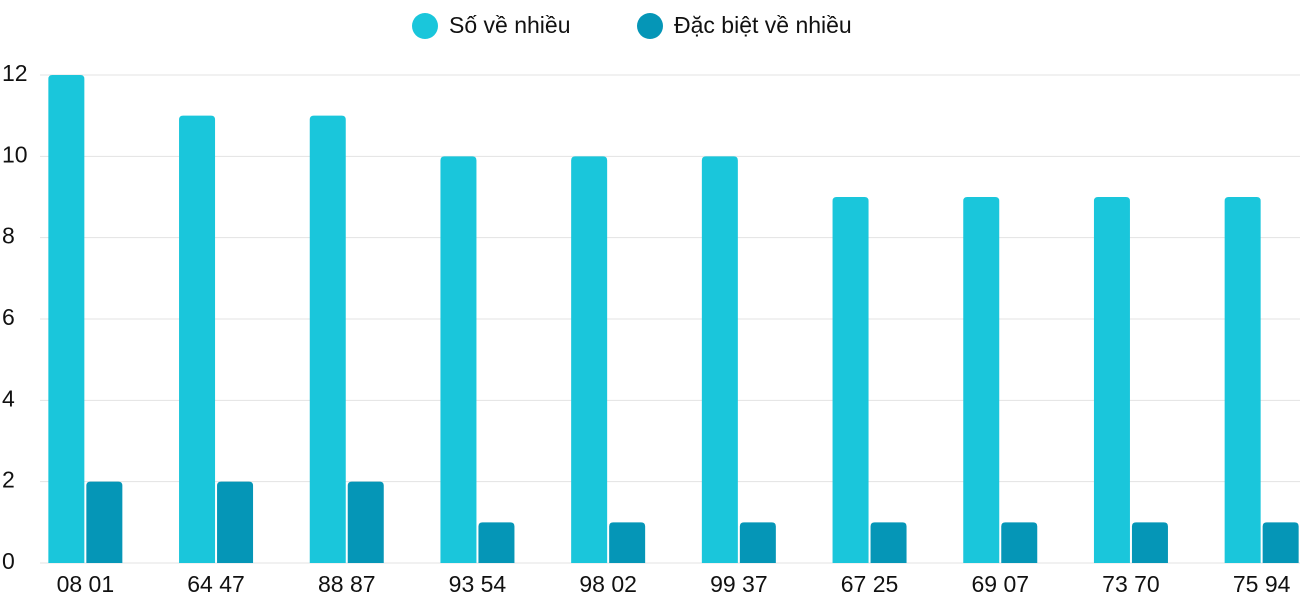 This screenshot has height=600, width=1300. I want to click on x-tick-label: 99 37, so click(739, 584).